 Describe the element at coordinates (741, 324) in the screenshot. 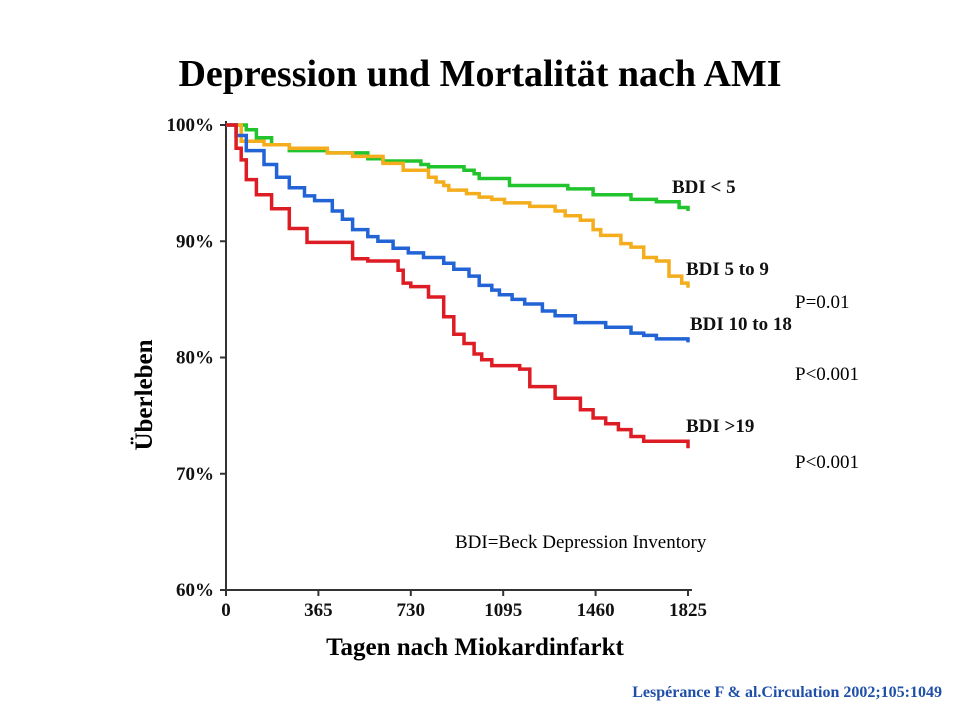

I see `series-label-3: BDI 10 to 18` at that location.